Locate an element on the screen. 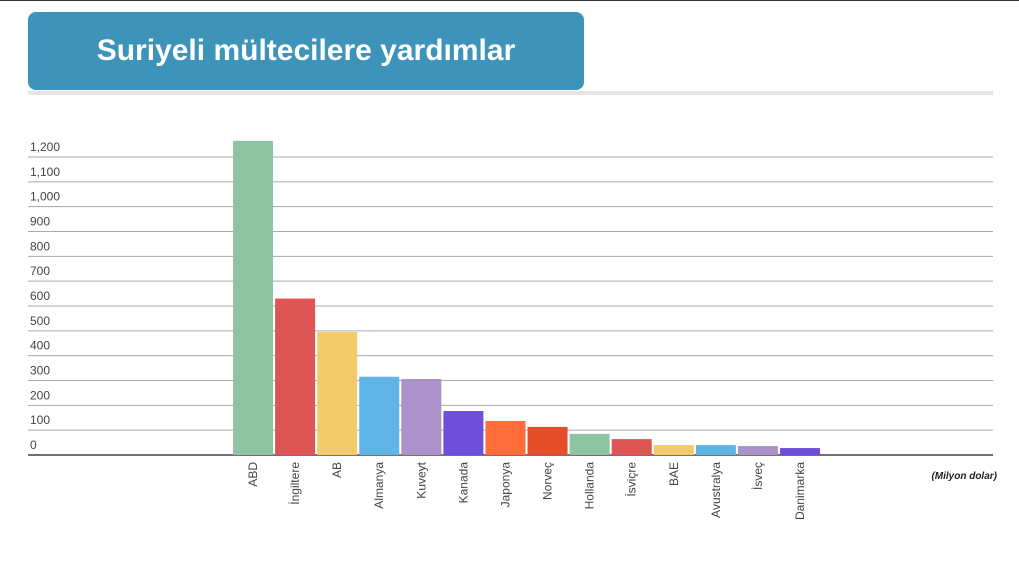  y-tick-label: 800 is located at coordinates (40, 246).